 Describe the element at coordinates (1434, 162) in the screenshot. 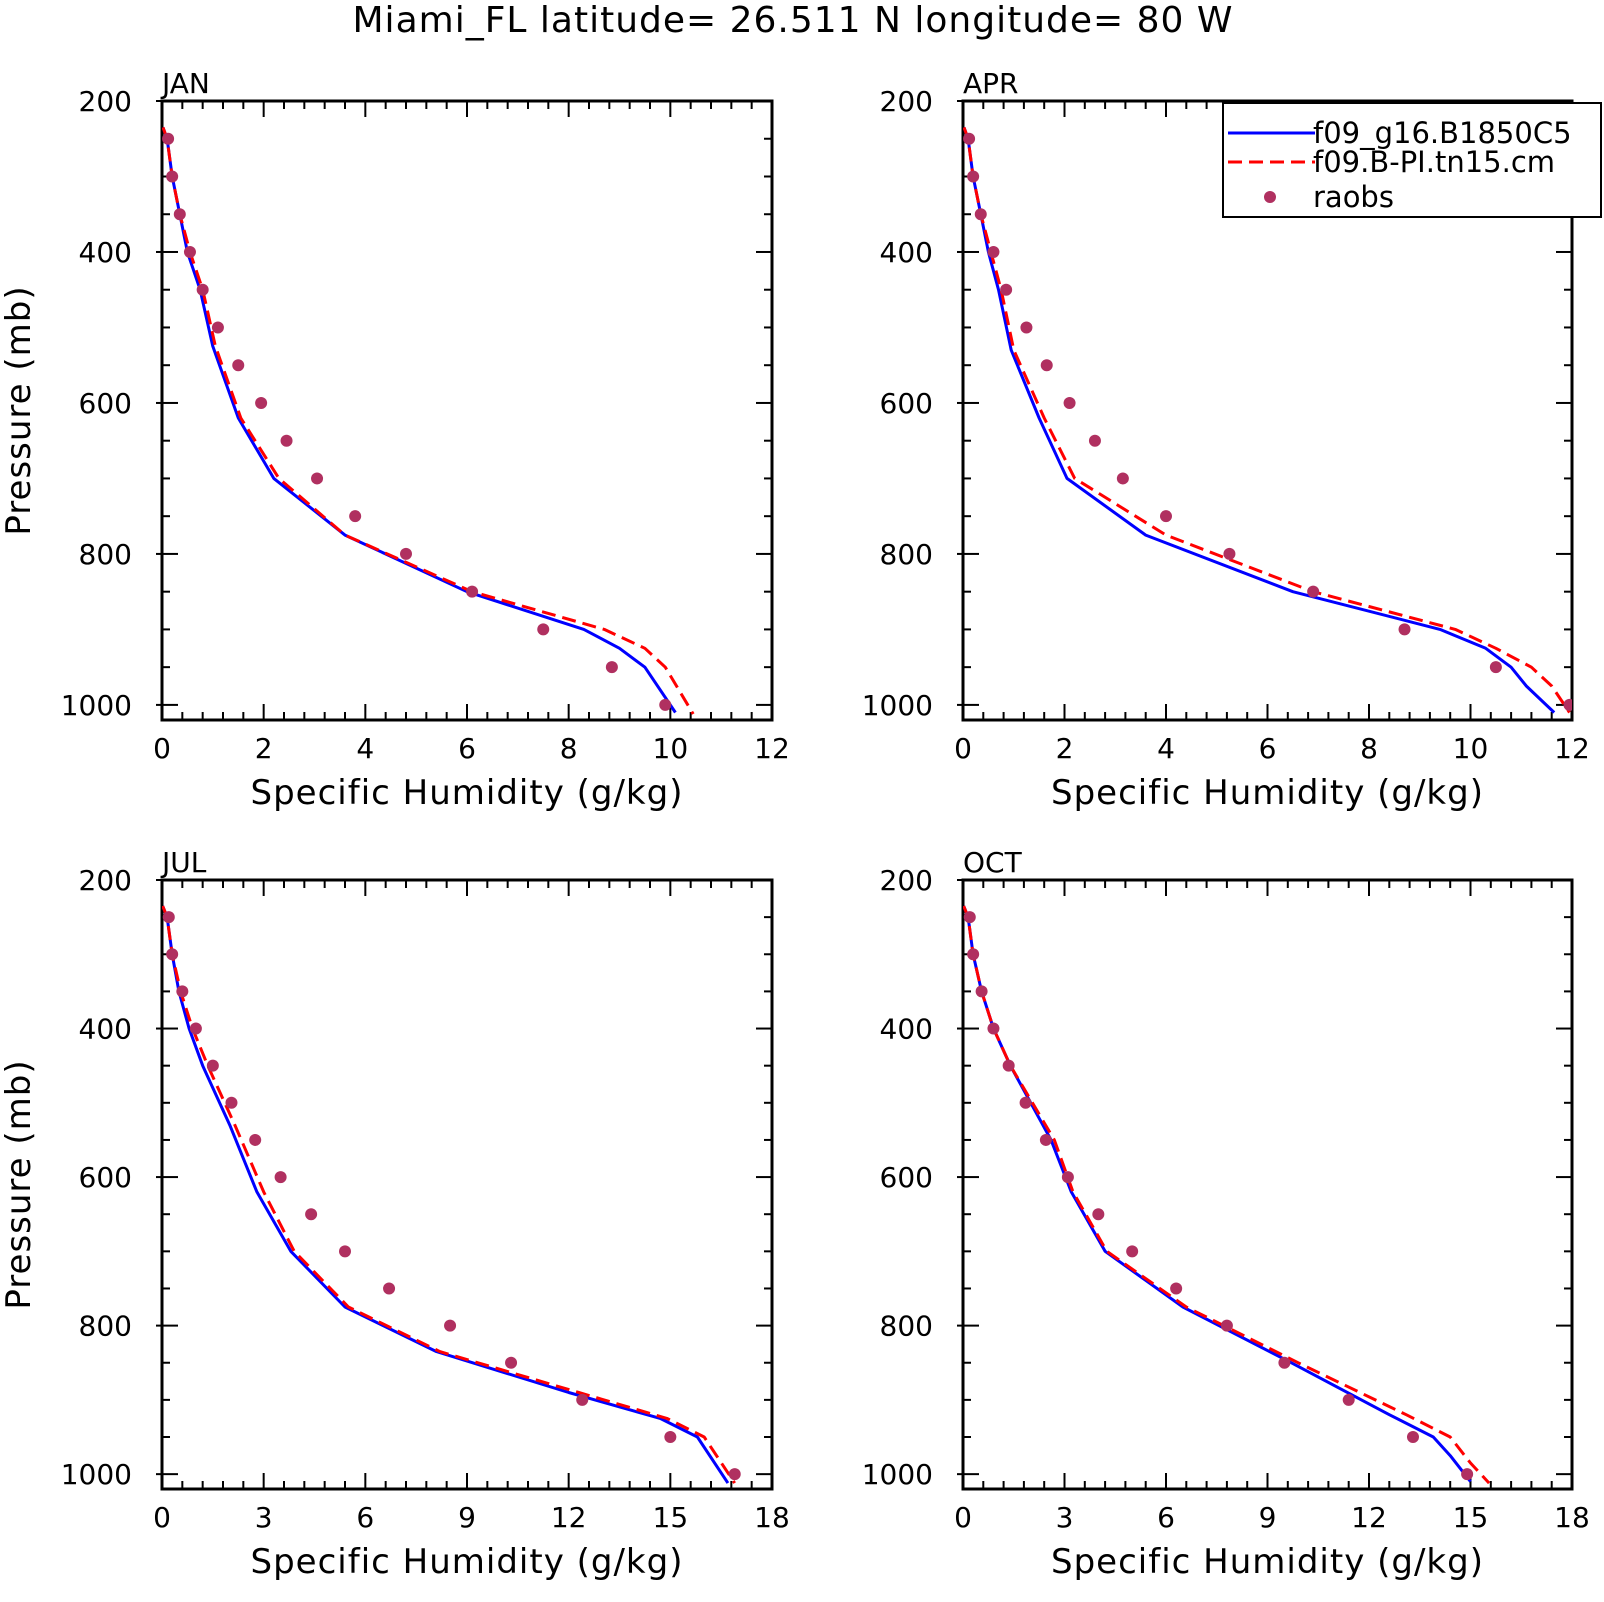

I see `legend-label: f09.B-PI.tn15.cm` at that location.